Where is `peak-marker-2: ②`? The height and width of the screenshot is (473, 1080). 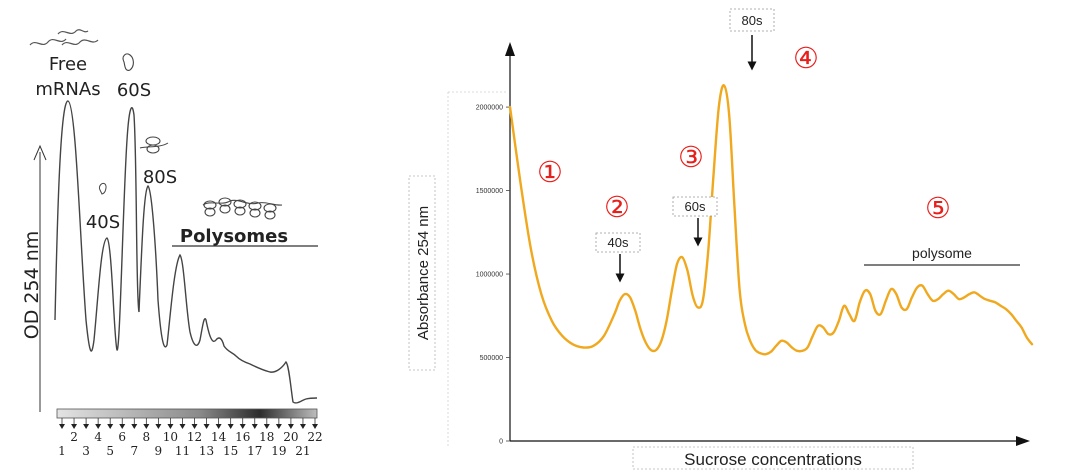
peak-marker-2: ② is located at coordinates (617, 207).